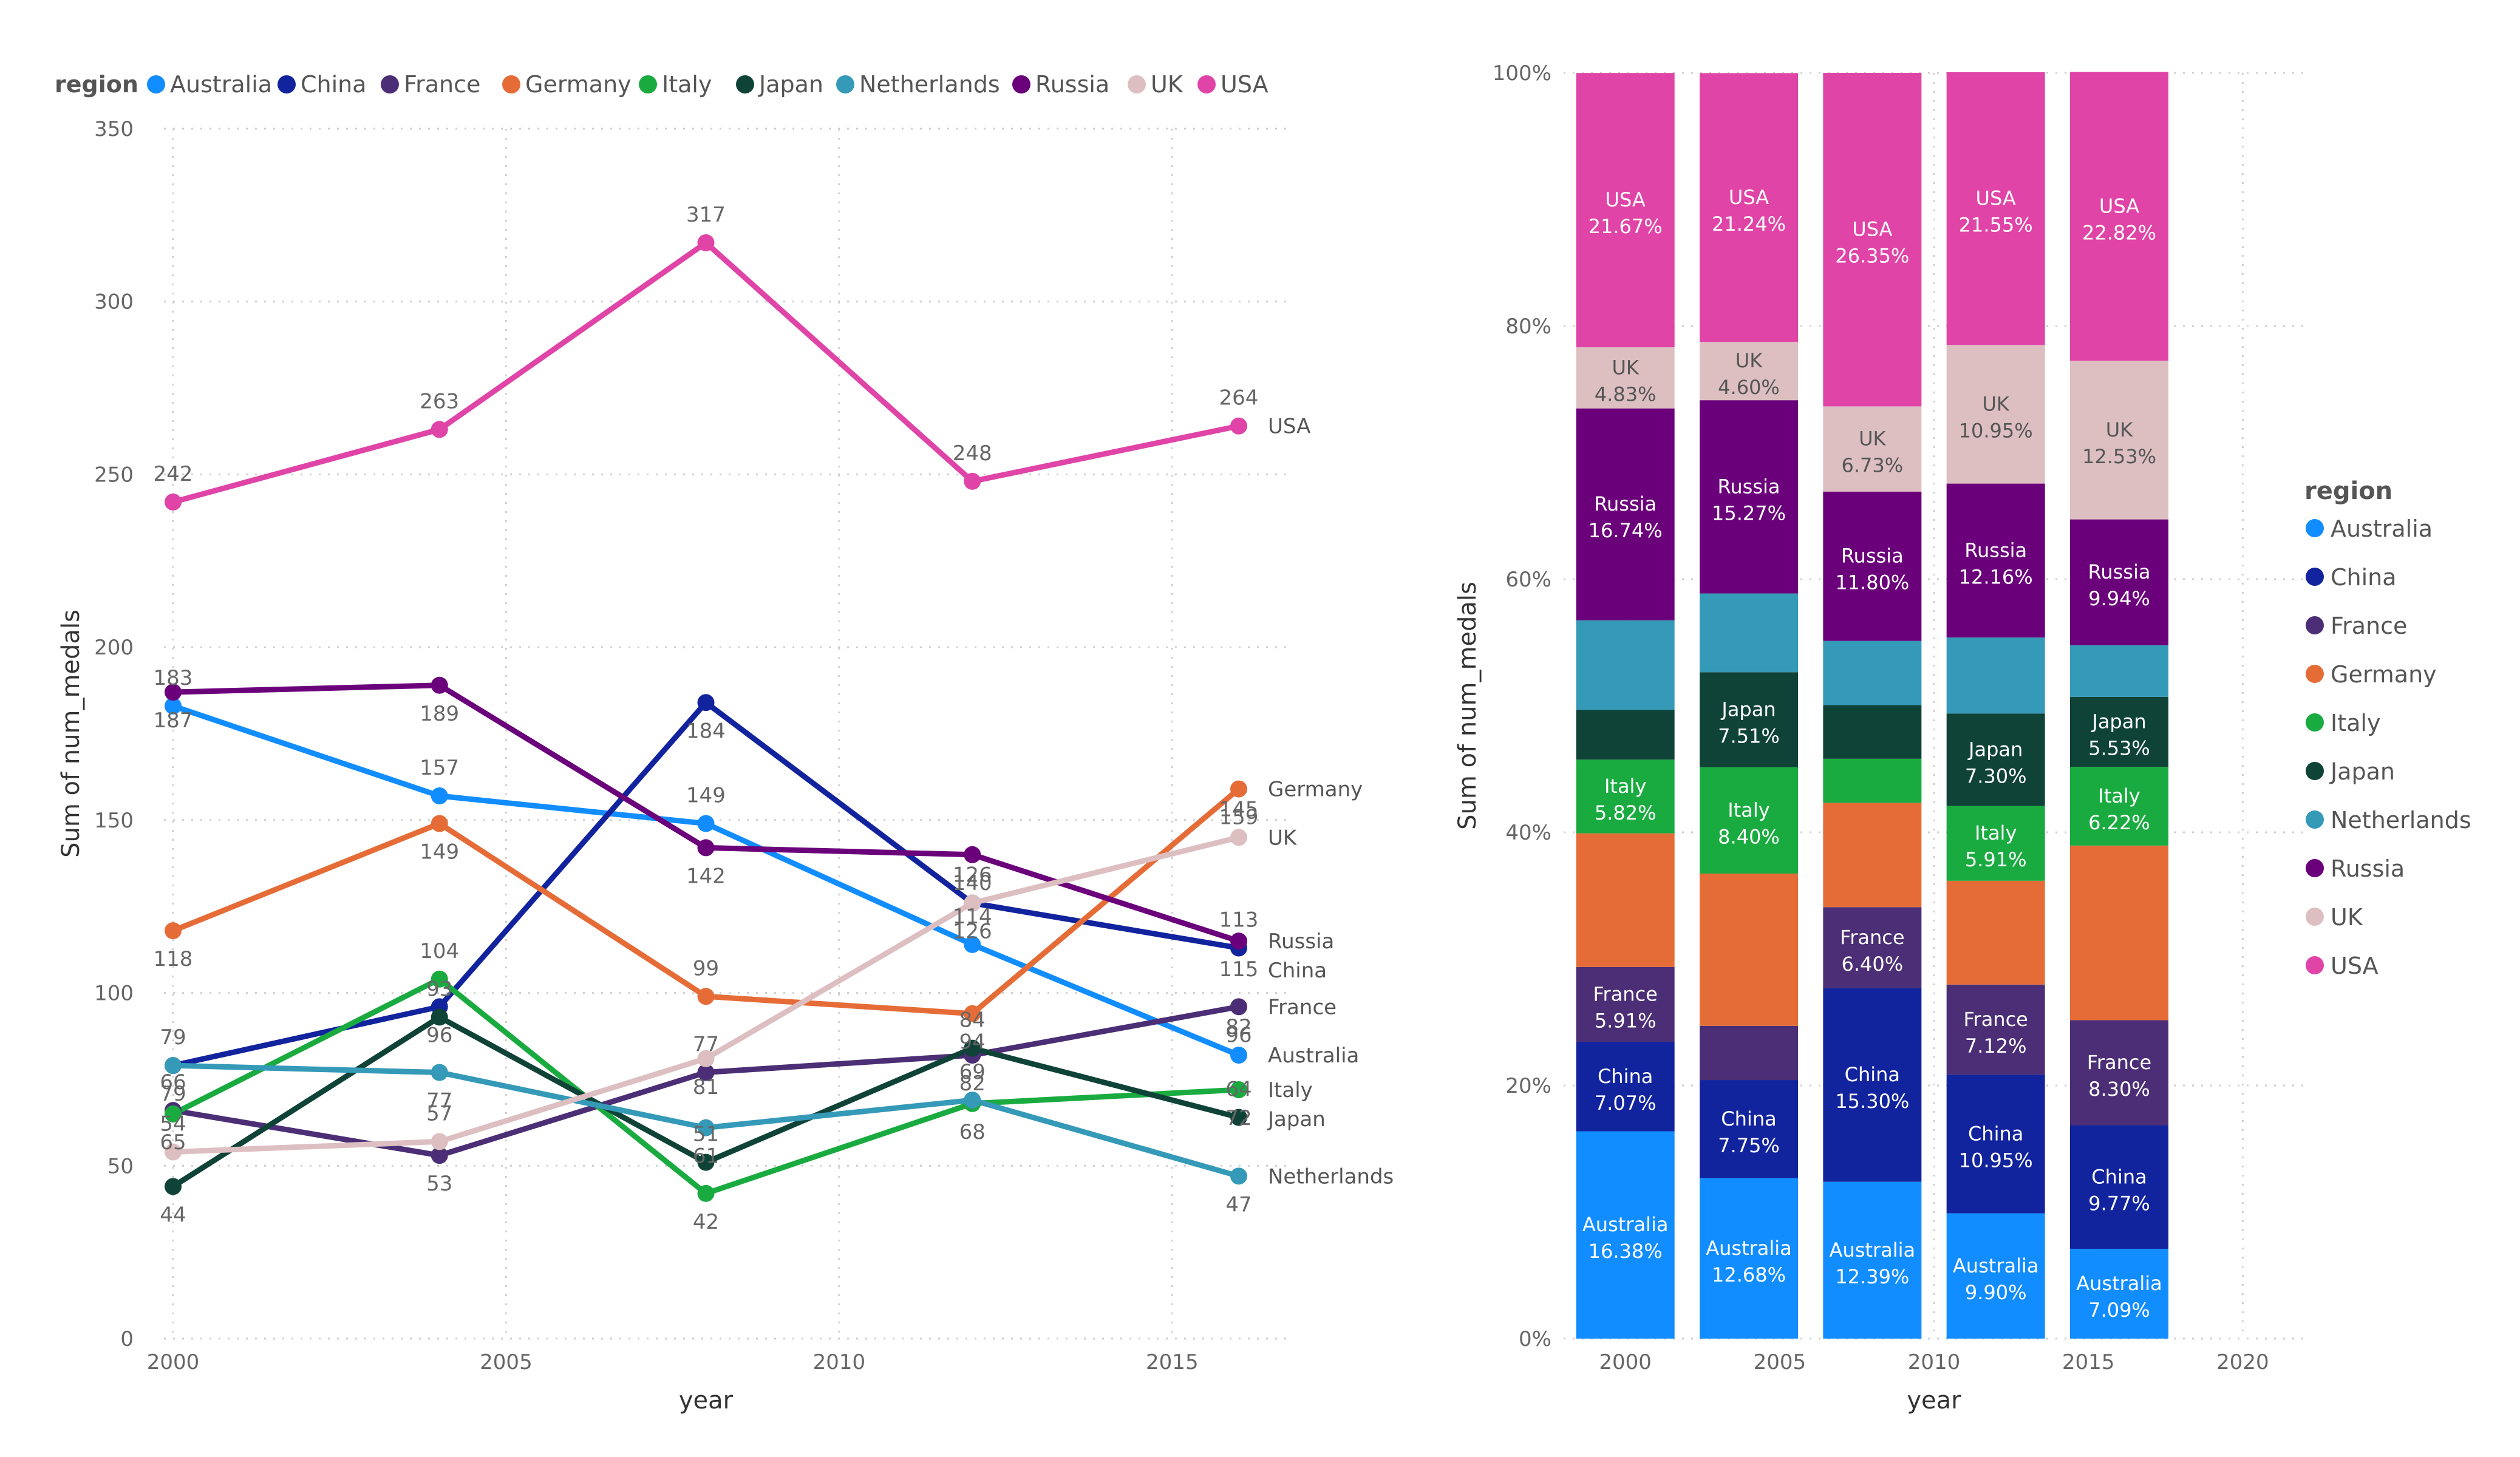  I want to click on legend-marker-uk, so click(1137, 84).